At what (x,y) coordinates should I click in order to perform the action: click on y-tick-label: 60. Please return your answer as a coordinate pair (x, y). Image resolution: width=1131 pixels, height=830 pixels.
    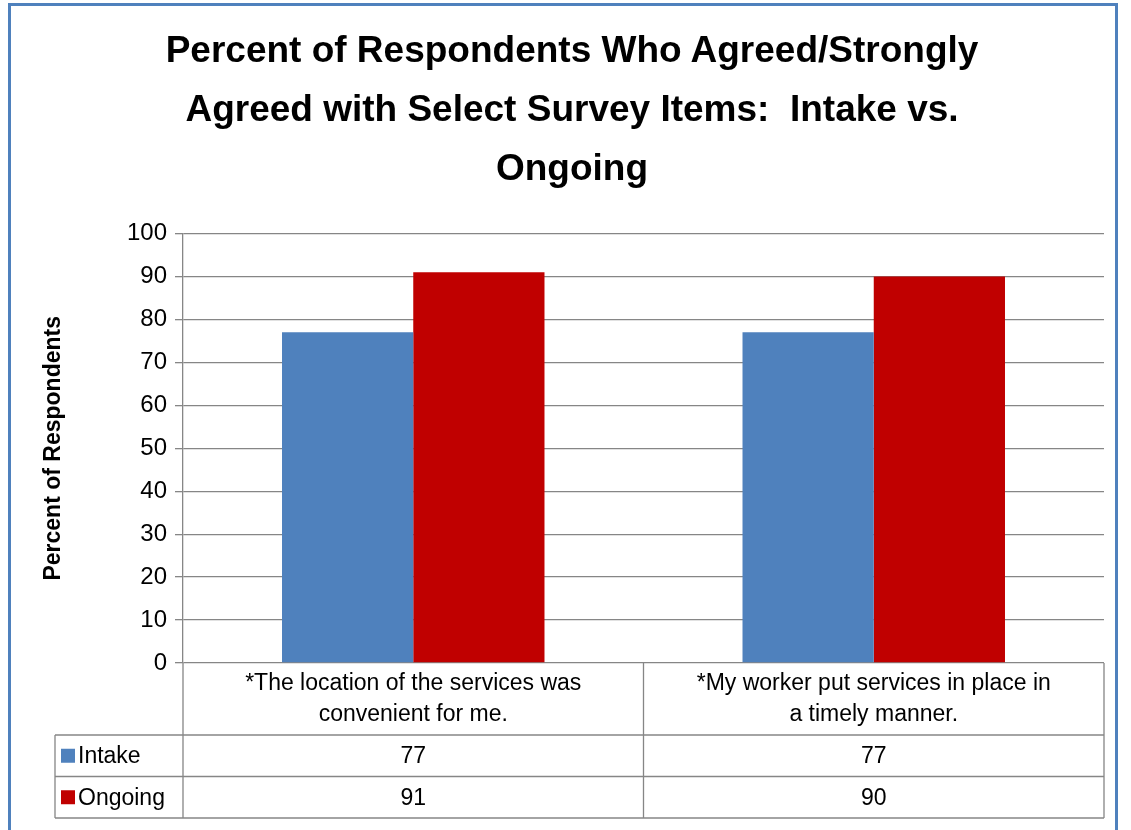
    Looking at the image, I should click on (153, 403).